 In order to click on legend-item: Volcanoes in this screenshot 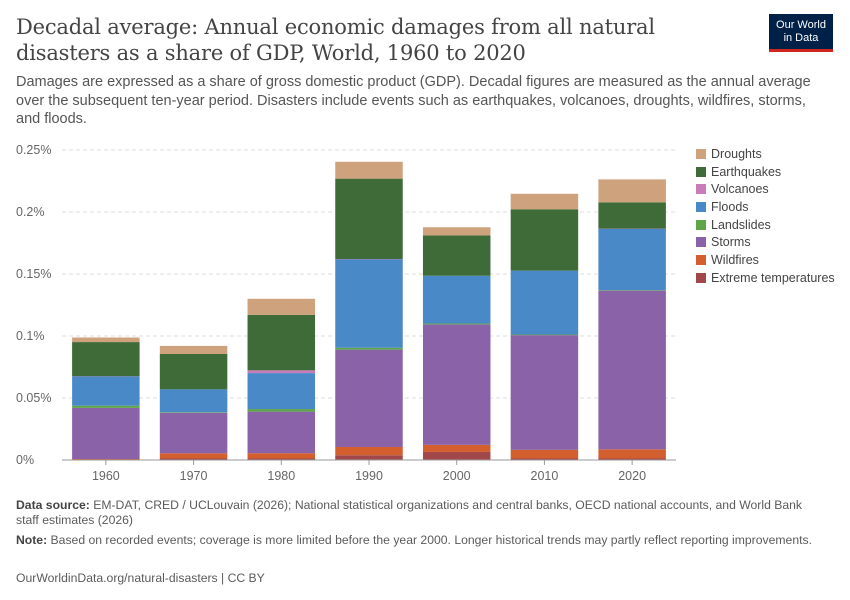, I will do `click(765, 189)`.